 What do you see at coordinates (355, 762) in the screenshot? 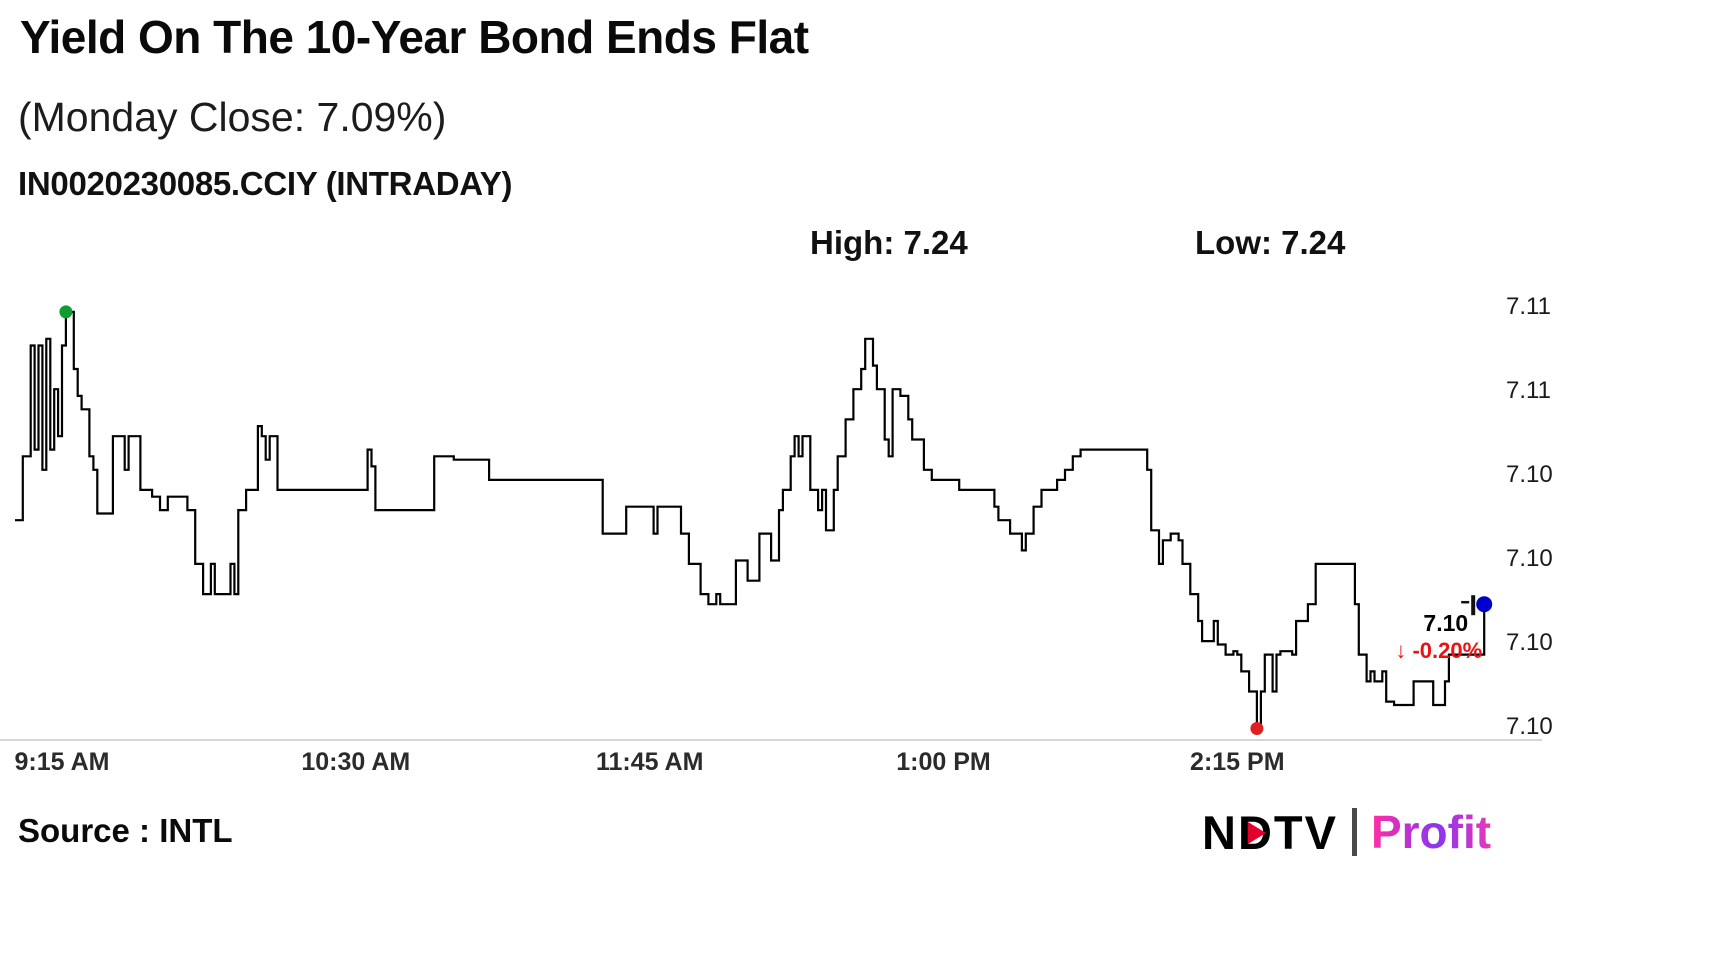
I see `x-axis-tick-label: 10:30 AM` at bounding box center [355, 762].